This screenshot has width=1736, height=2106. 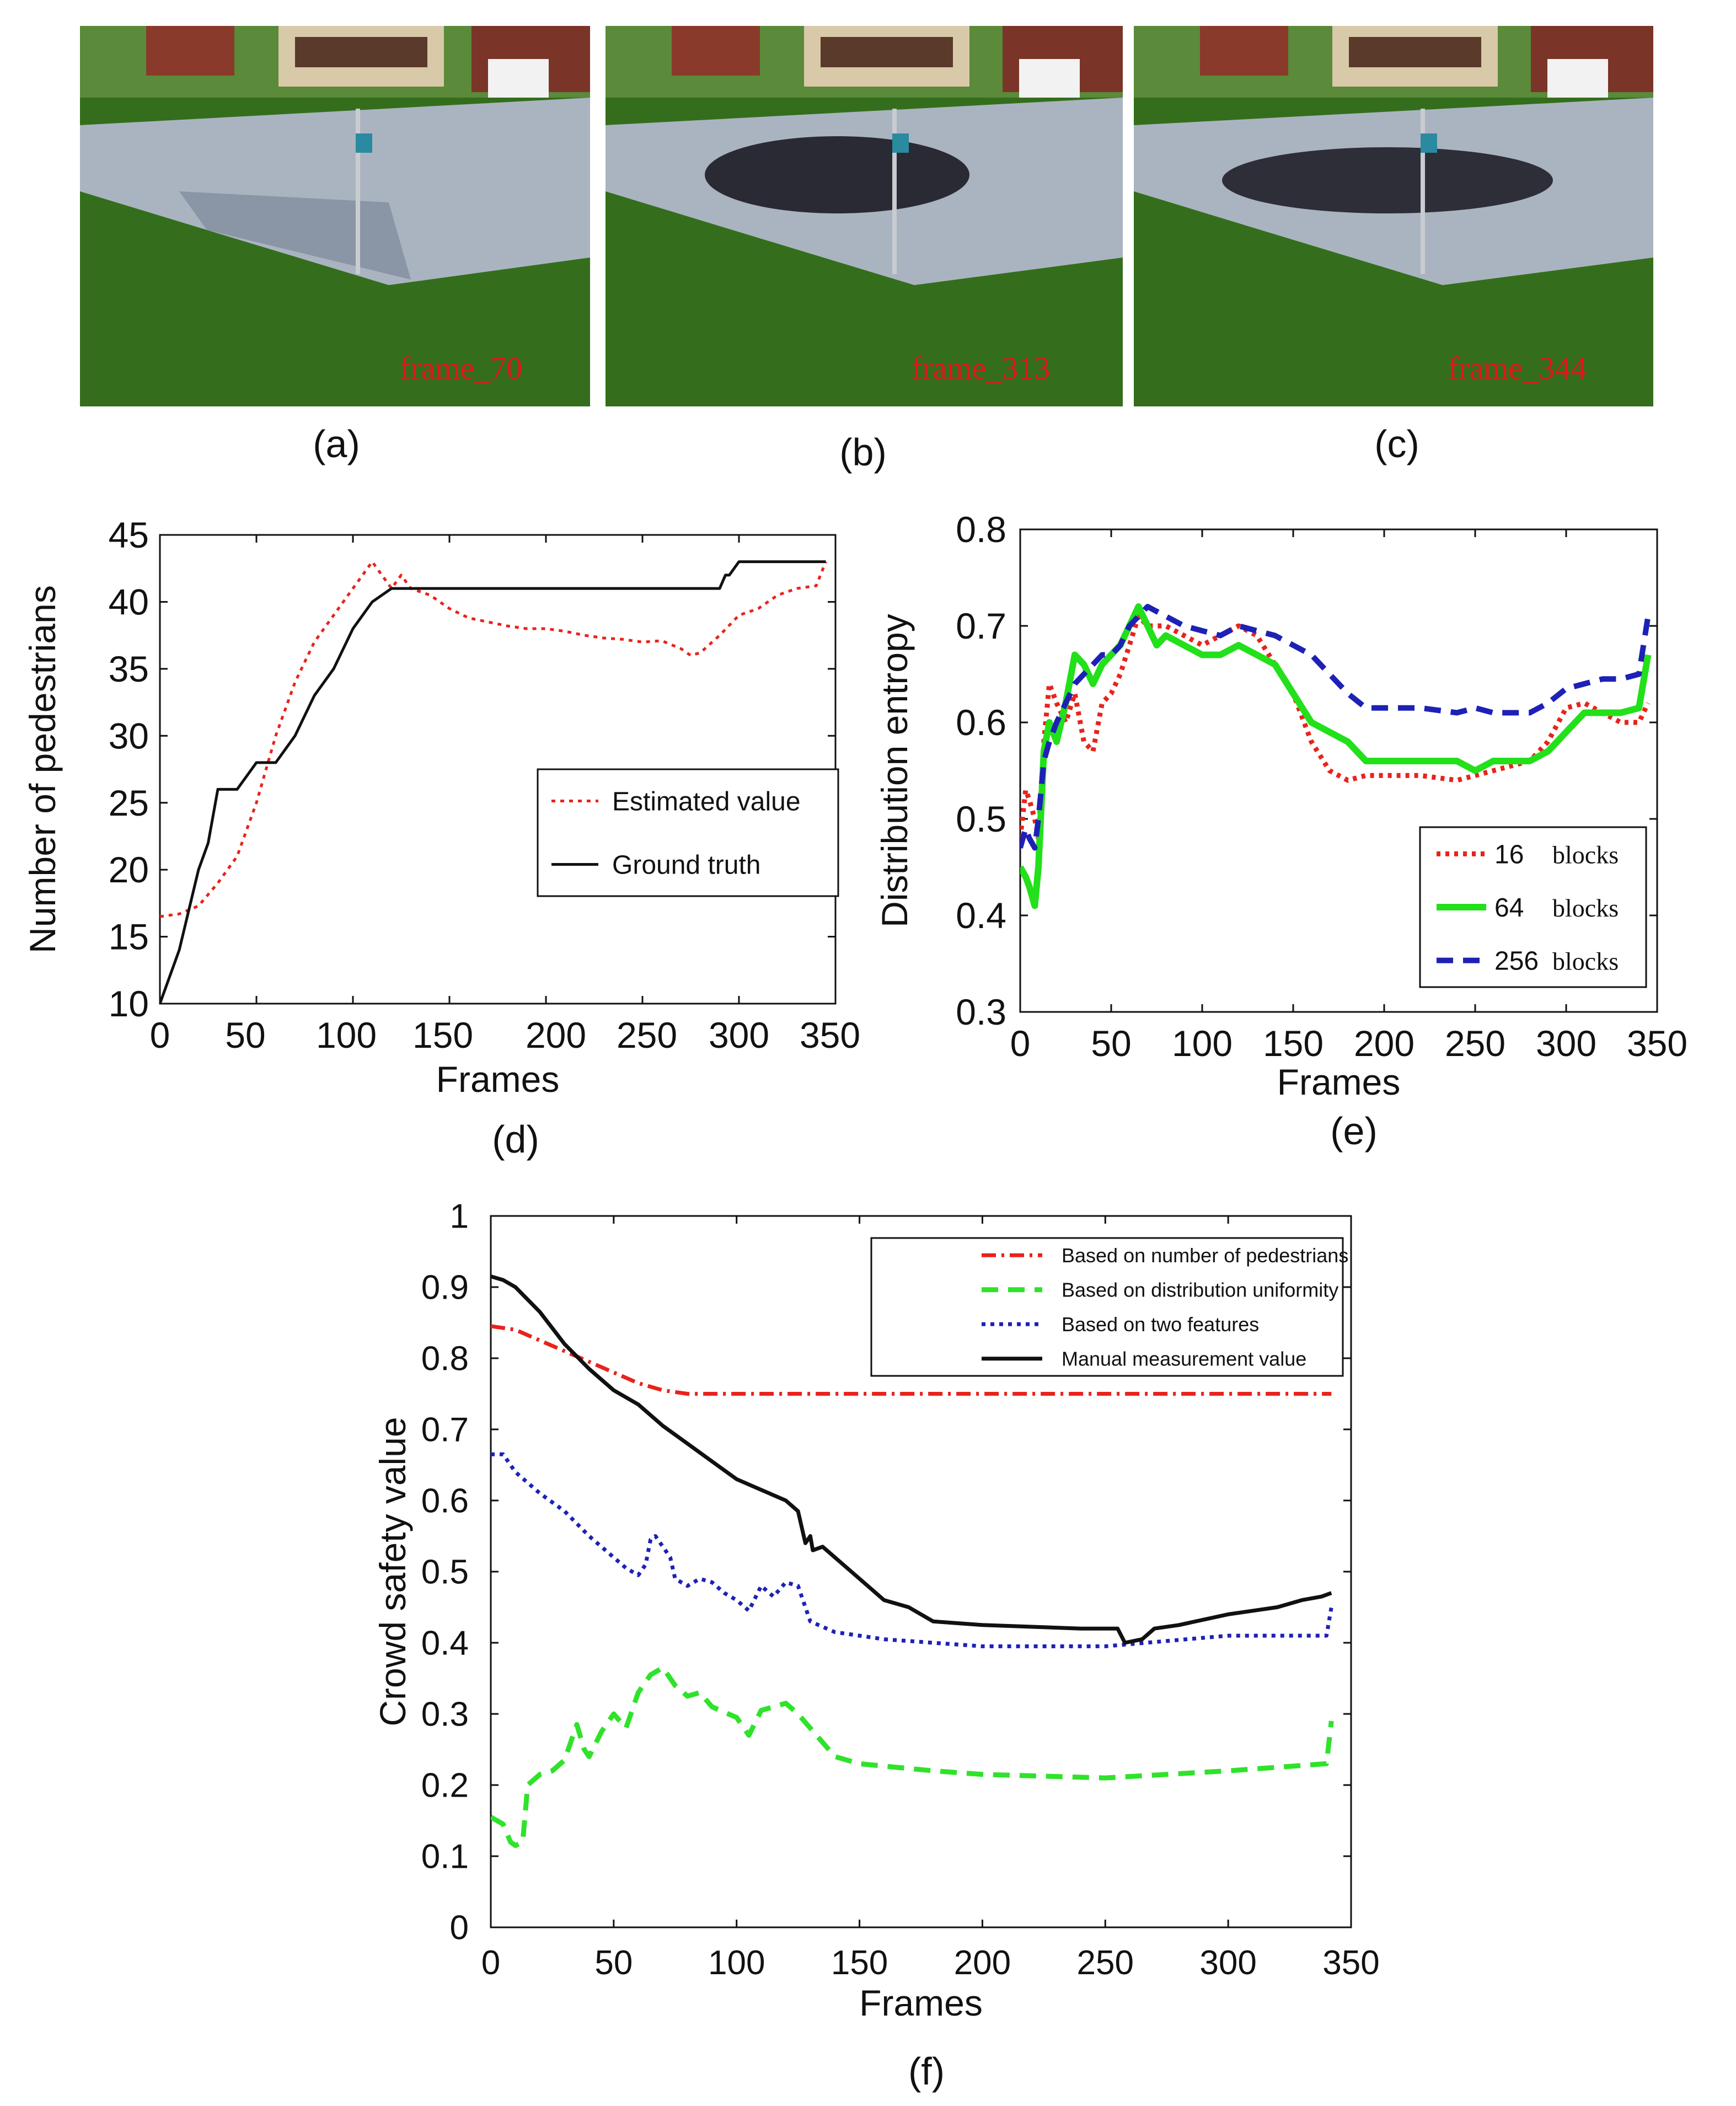 I want to click on chart-caption: (d), so click(x=515, y=1139).